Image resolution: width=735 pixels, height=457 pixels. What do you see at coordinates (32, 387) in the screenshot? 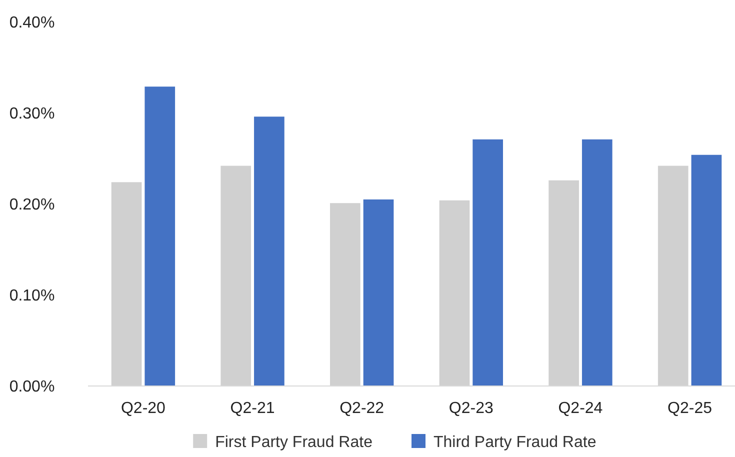
I see `y-tick-label: 0.00%` at bounding box center [32, 387].